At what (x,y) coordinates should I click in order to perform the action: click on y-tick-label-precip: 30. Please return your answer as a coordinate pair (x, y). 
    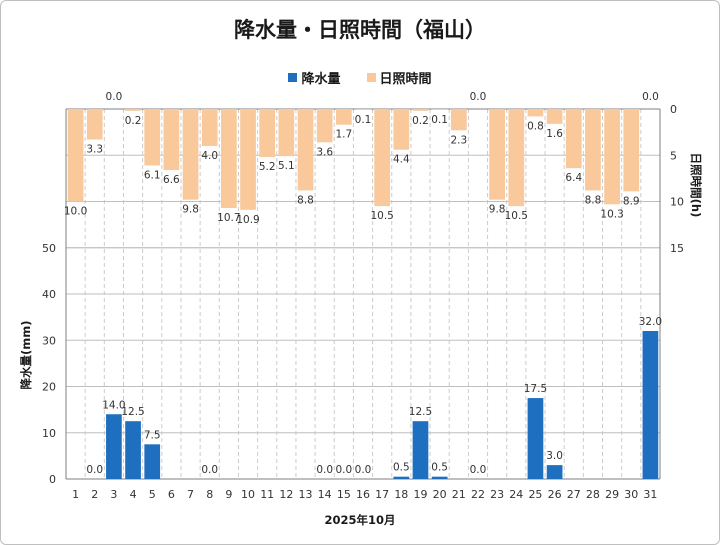
    Looking at the image, I should click on (49, 340).